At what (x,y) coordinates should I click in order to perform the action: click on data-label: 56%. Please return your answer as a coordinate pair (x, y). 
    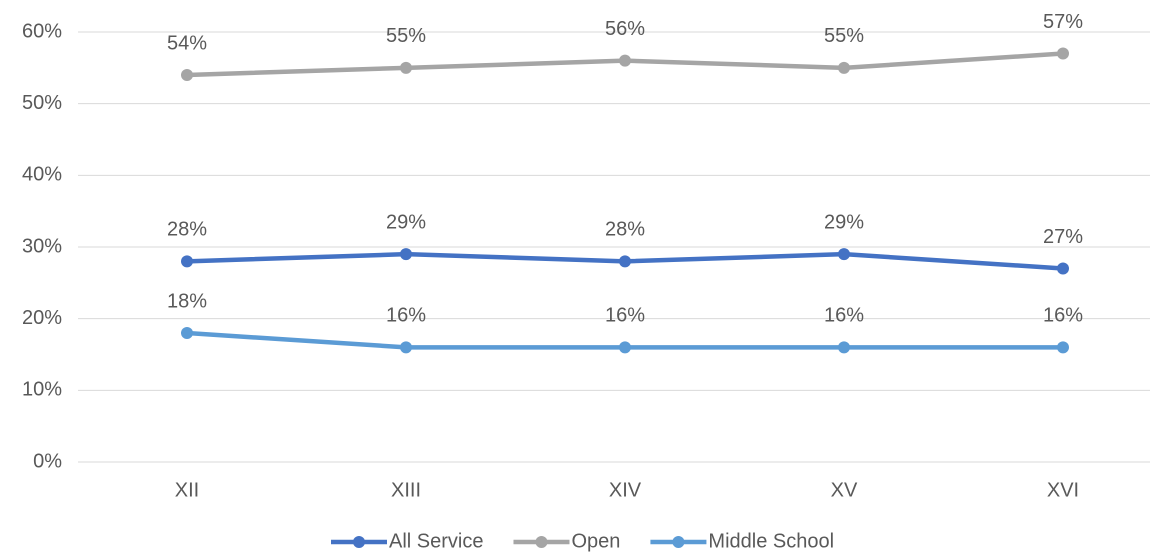
    Looking at the image, I should click on (625, 29).